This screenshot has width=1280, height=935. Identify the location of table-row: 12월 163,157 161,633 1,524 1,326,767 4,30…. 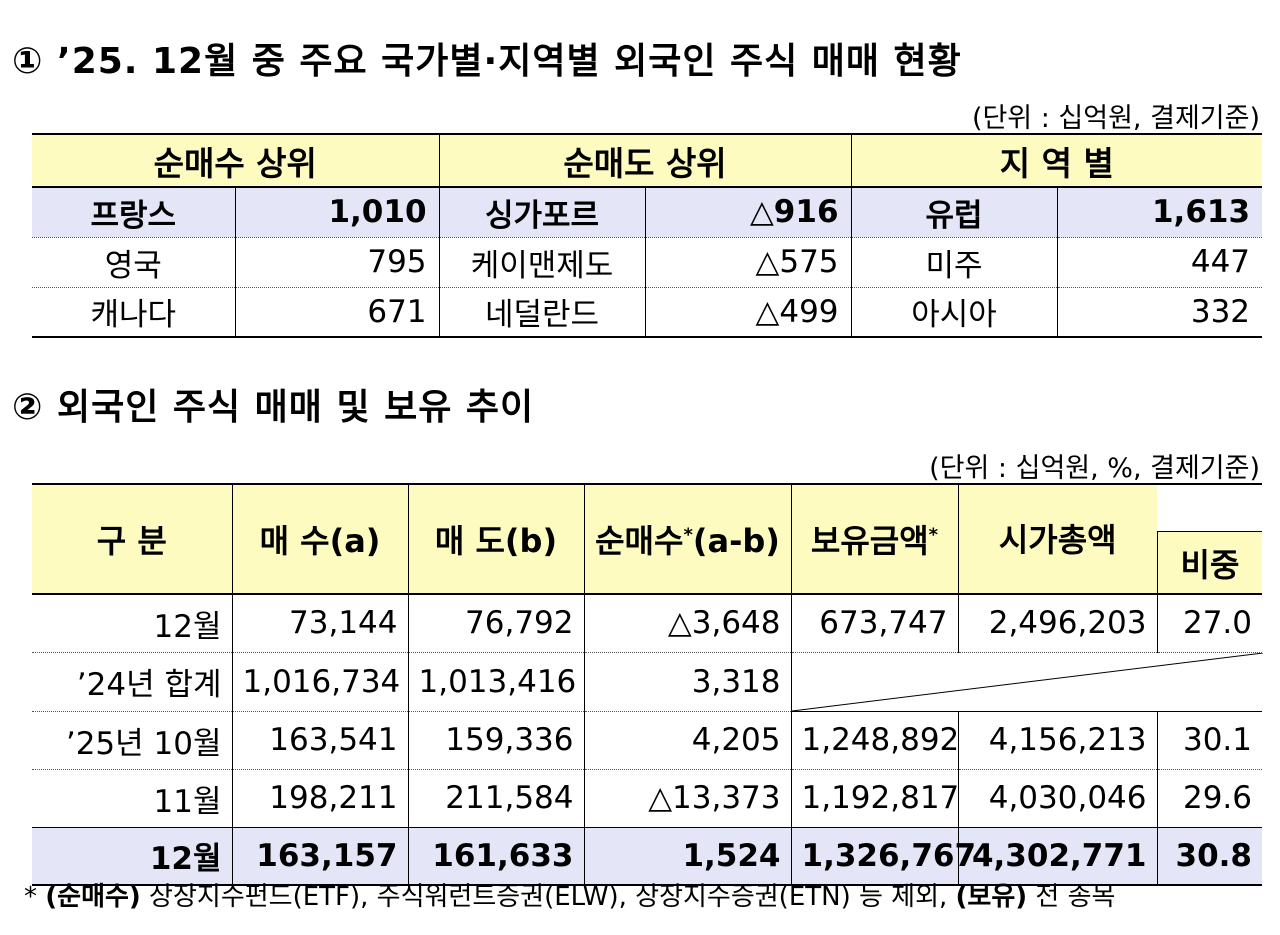
(647, 856).